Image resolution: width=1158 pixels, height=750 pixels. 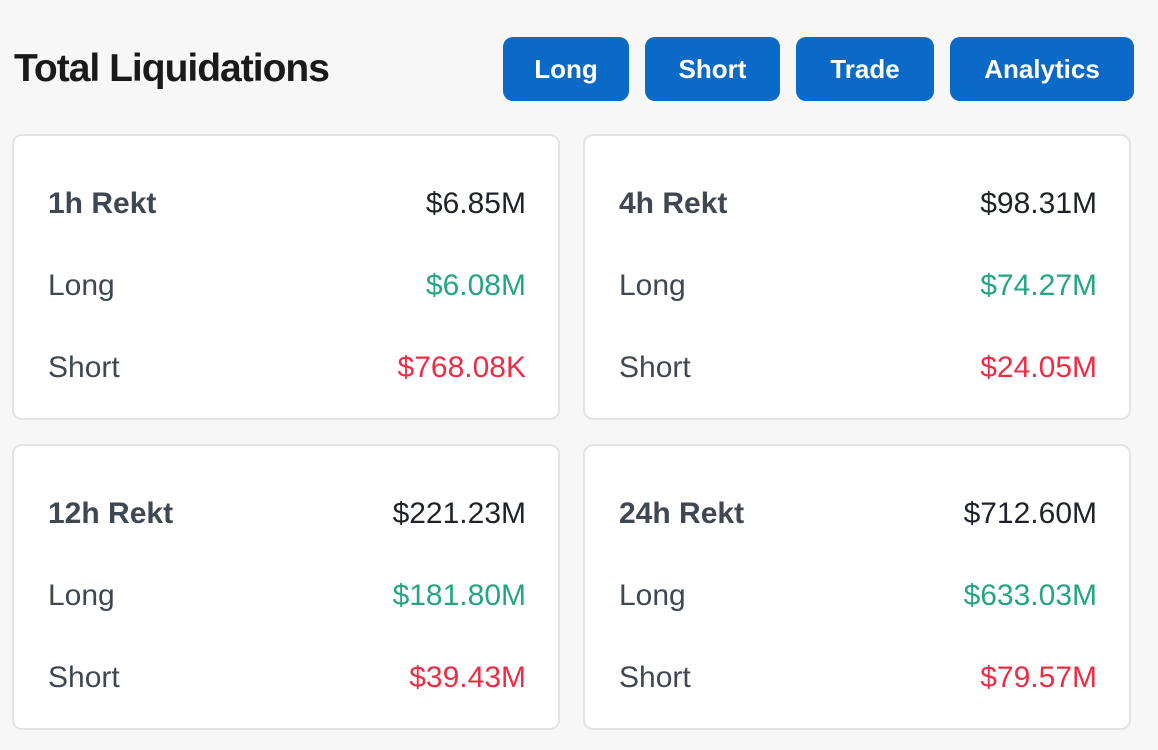 I want to click on short-value: $24.05M, so click(x=1038, y=367).